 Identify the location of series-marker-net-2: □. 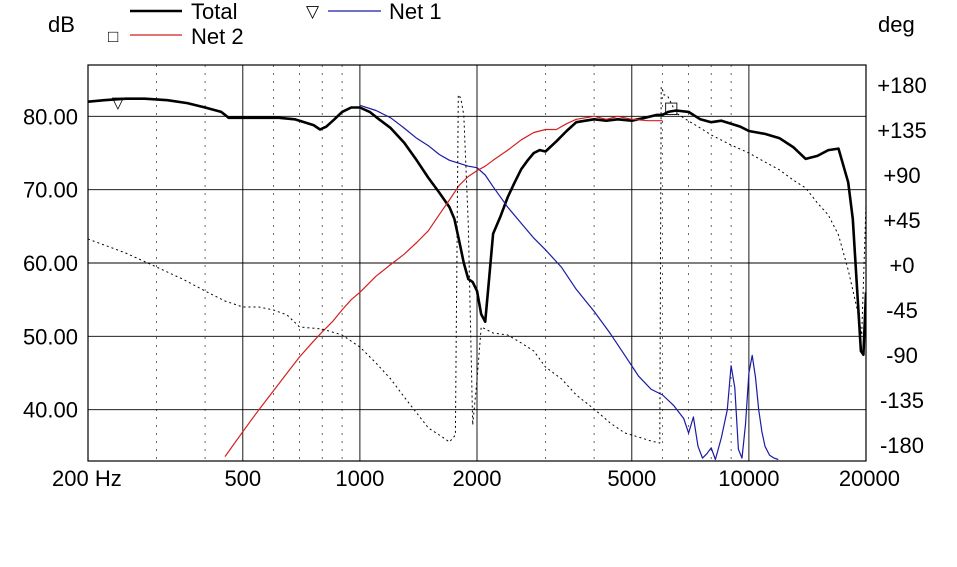
(671, 107).